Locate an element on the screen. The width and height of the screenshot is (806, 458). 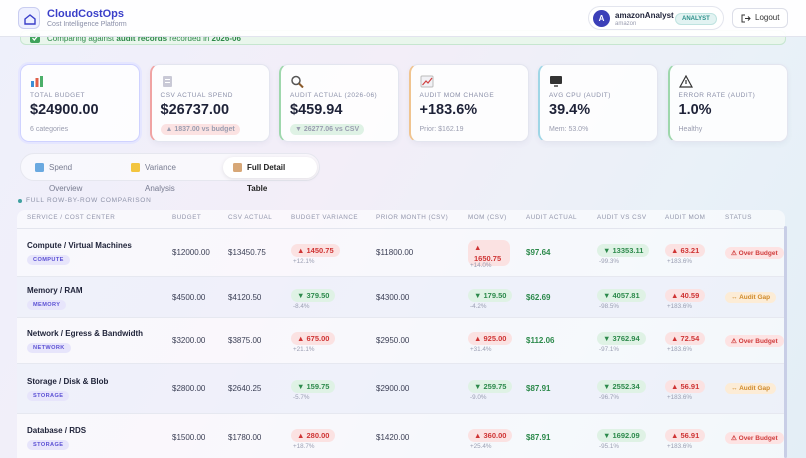
delta-percent: -95.1% is located at coordinates (609, 446).